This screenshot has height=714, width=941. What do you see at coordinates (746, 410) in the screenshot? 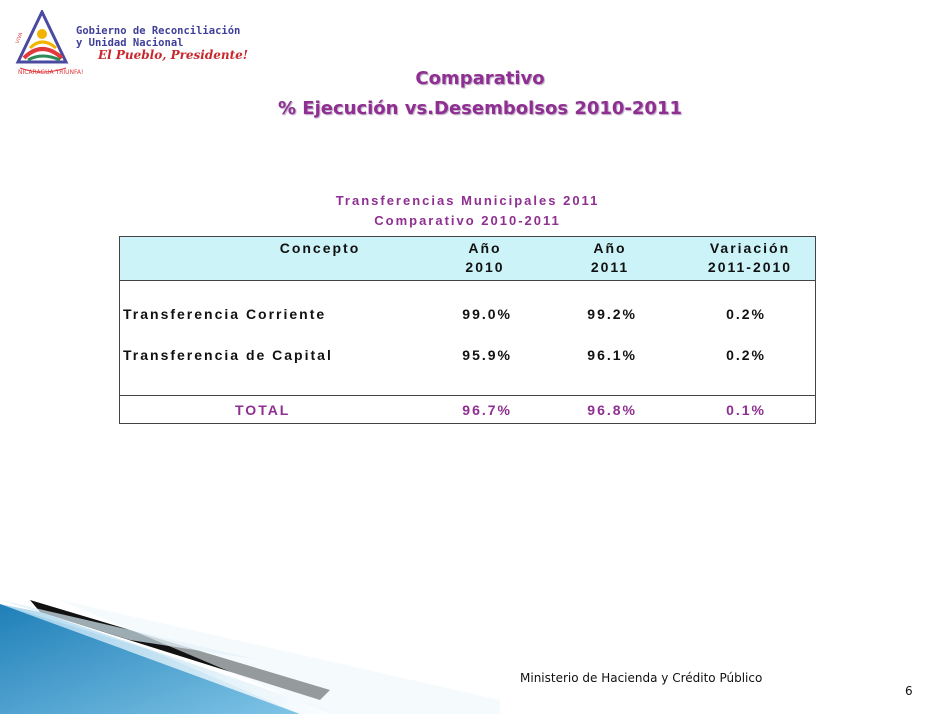
I see `total-variacion: 0.1%` at bounding box center [746, 410].